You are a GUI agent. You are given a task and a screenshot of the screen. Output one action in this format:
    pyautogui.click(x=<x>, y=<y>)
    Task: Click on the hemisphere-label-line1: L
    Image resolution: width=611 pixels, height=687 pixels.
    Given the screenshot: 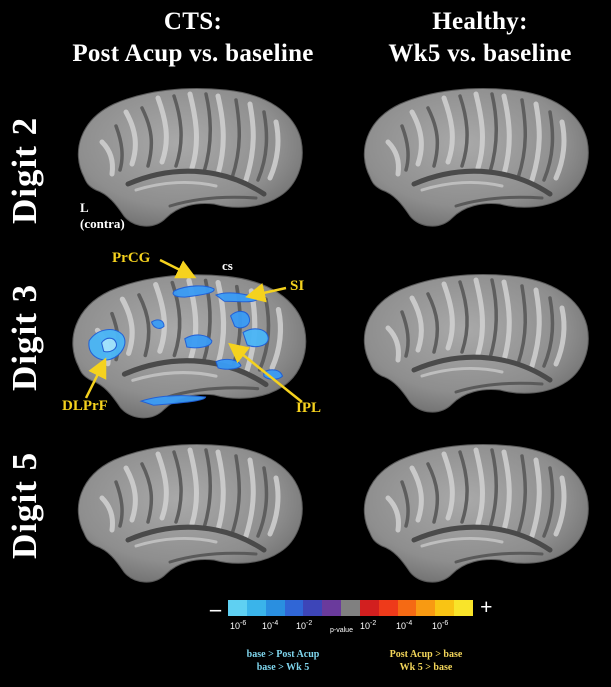 What is the action you would take?
    pyautogui.click(x=84, y=207)
    